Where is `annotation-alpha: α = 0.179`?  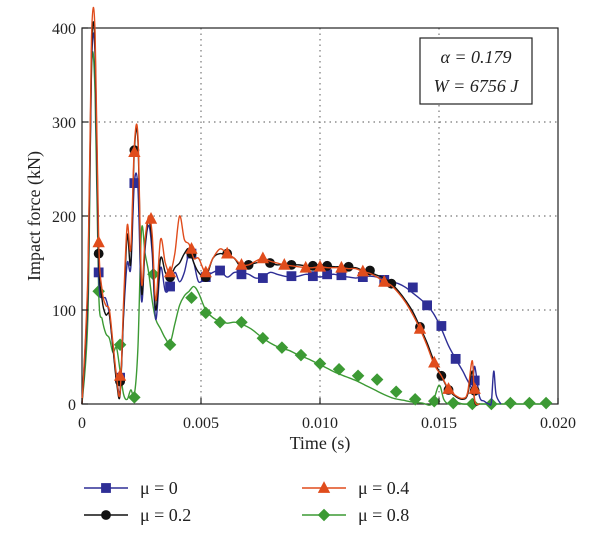
annotation-alpha: α = 0.179 is located at coordinates (475, 57).